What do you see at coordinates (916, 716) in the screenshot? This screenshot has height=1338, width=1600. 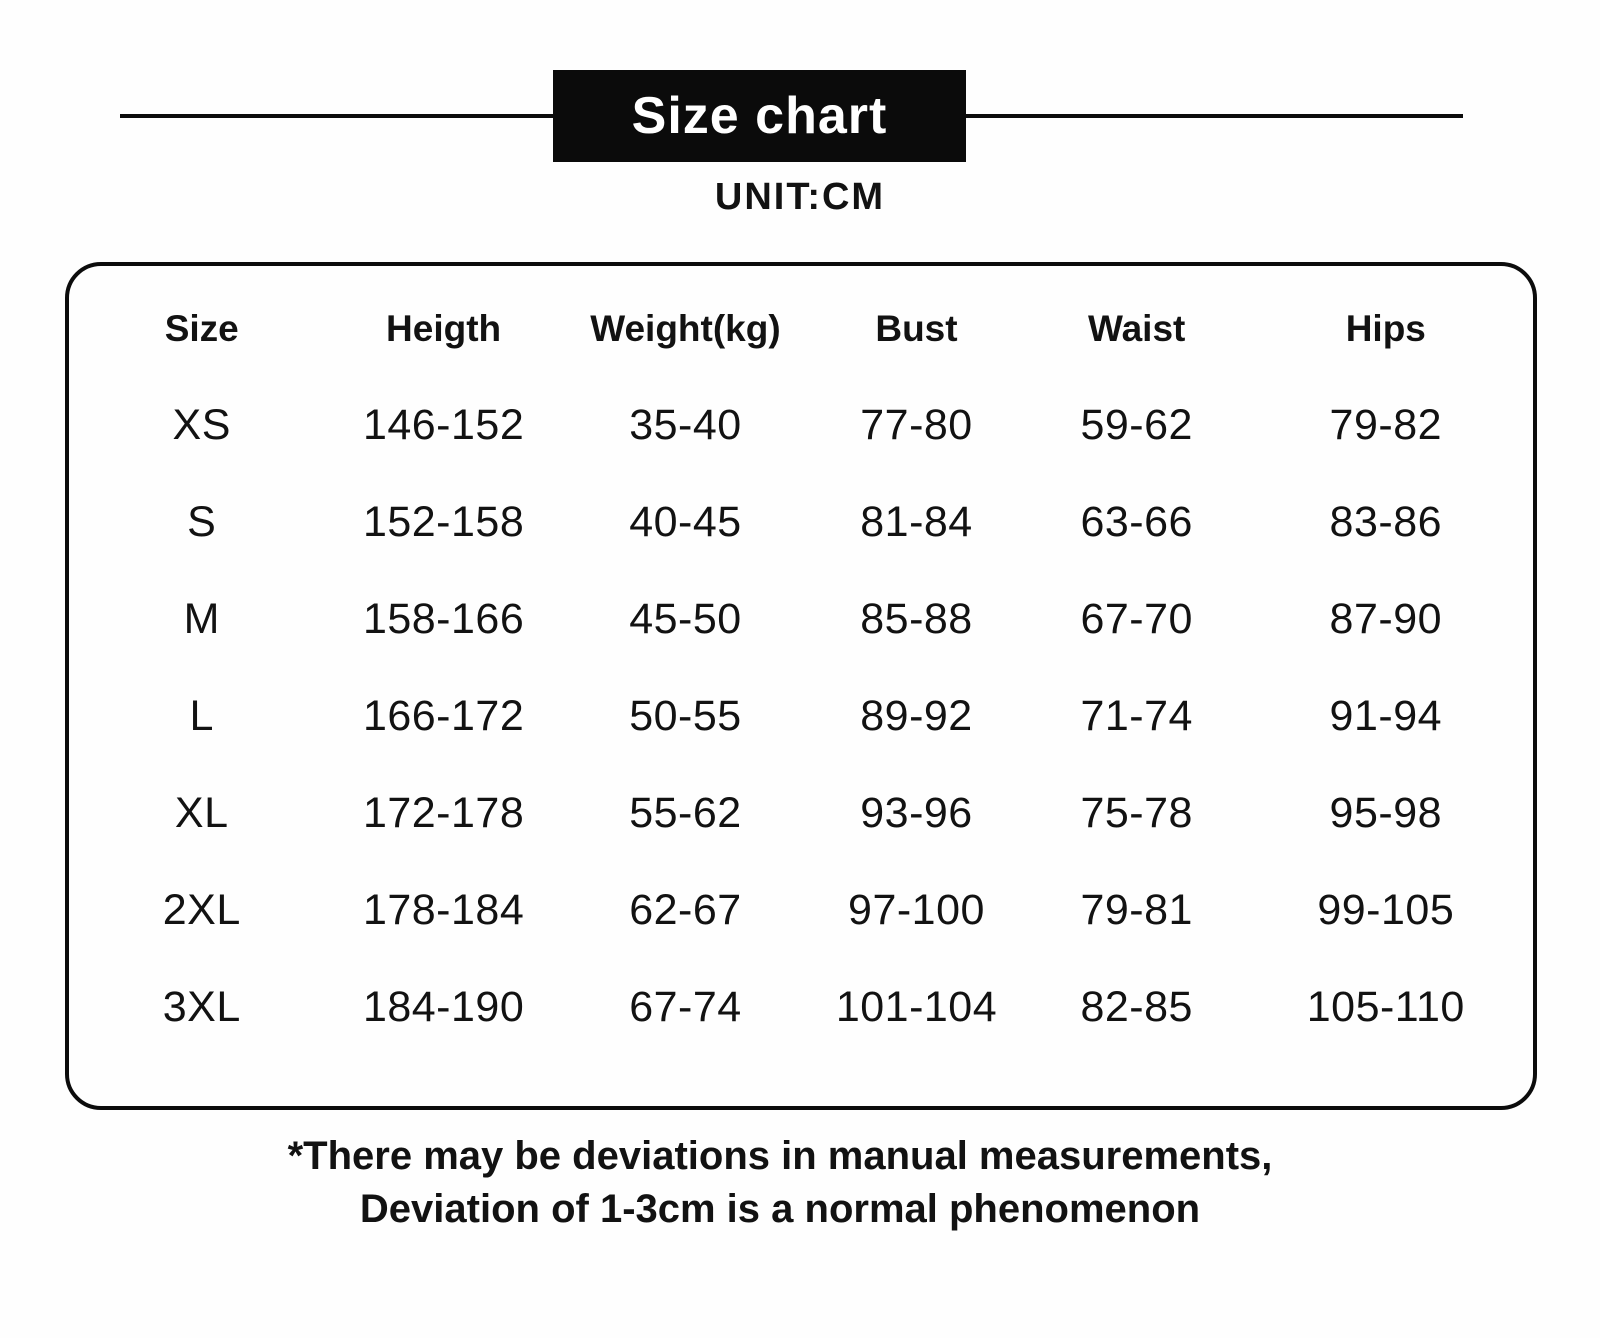 I see `measurement-cell: 89-92` at bounding box center [916, 716].